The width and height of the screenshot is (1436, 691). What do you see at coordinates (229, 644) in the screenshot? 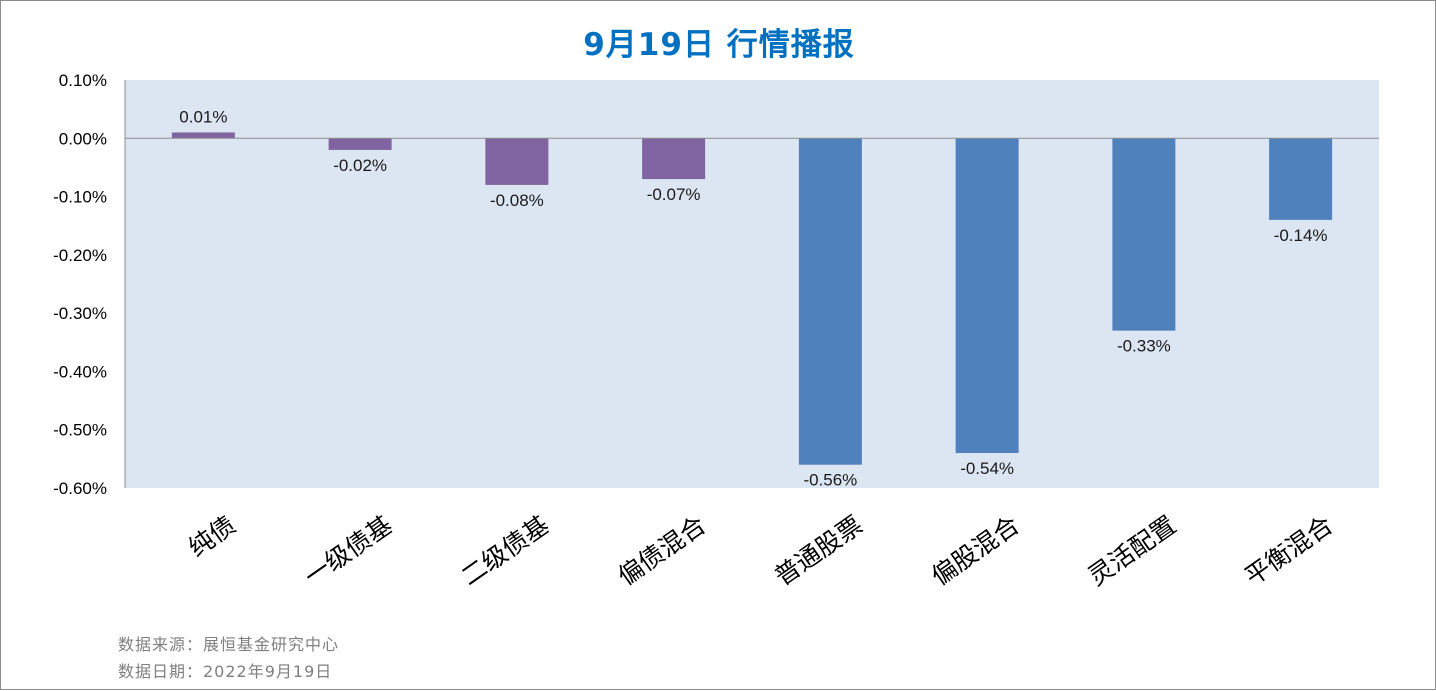
I see `footer-source: 数据来源：展恒基金研究中心` at bounding box center [229, 644].